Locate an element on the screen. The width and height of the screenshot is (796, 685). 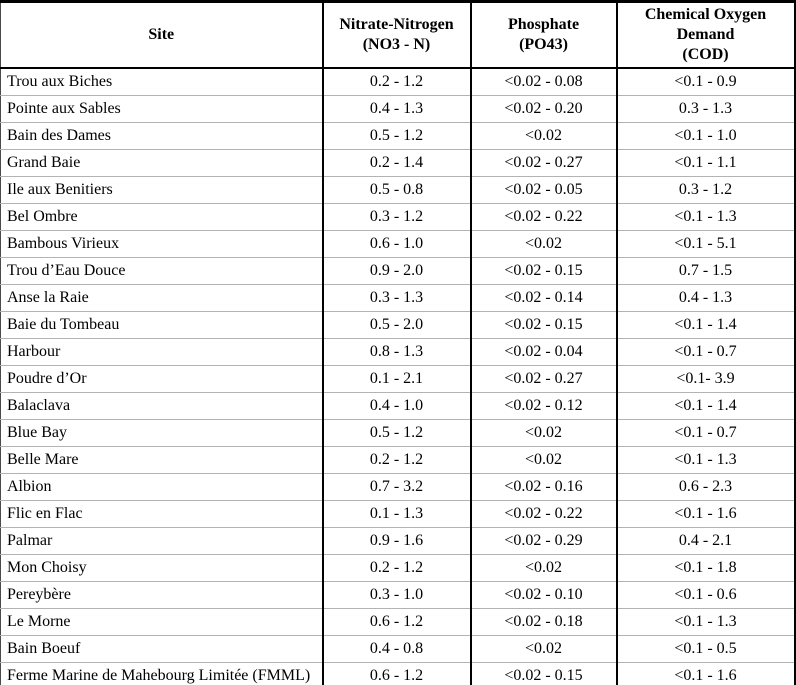
cod-cell: <0.1 - 1.3 is located at coordinates (705, 460).